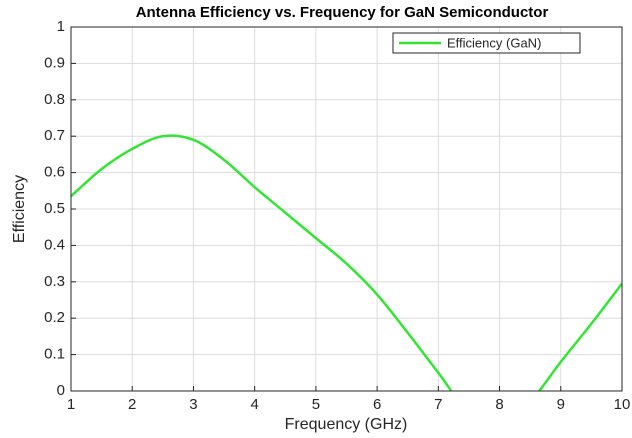  Describe the element at coordinates (54, 135) in the screenshot. I see `y-tick-label: 0.7` at that location.